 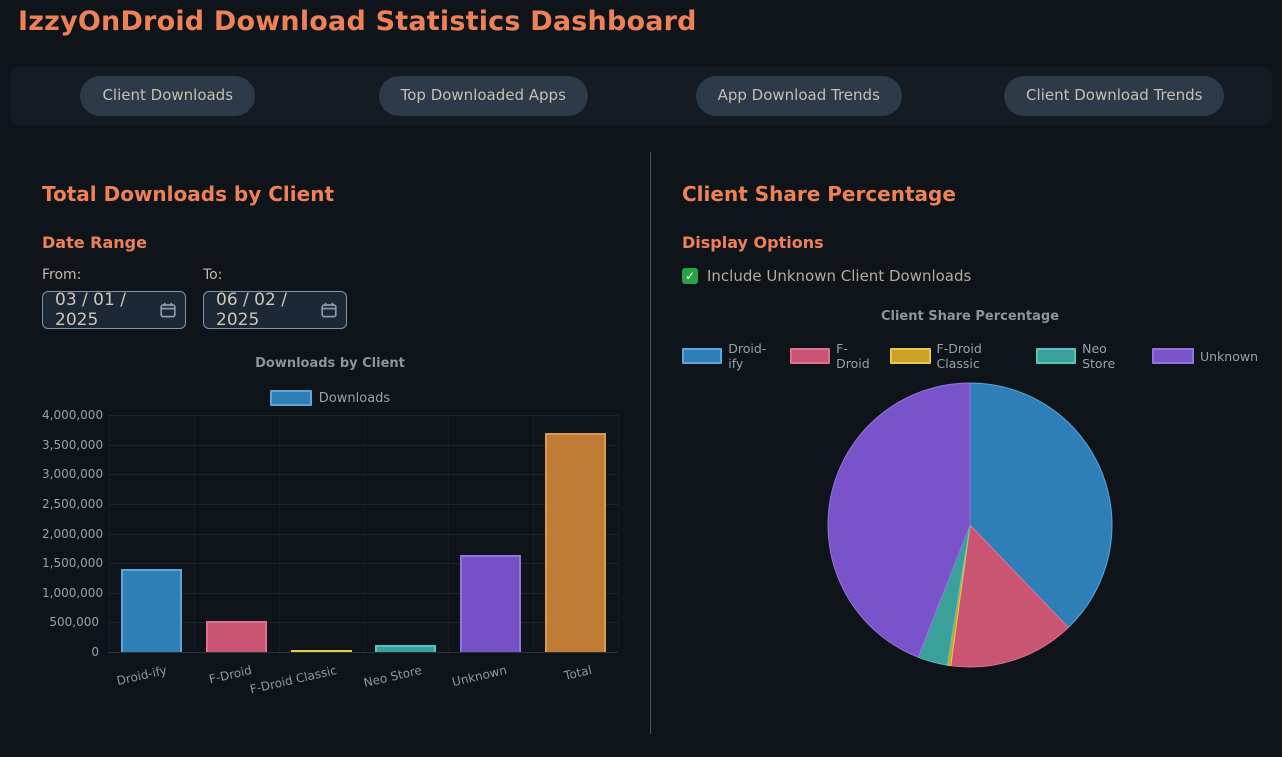 I want to click on legend-label: Downloads, so click(x=354, y=398).